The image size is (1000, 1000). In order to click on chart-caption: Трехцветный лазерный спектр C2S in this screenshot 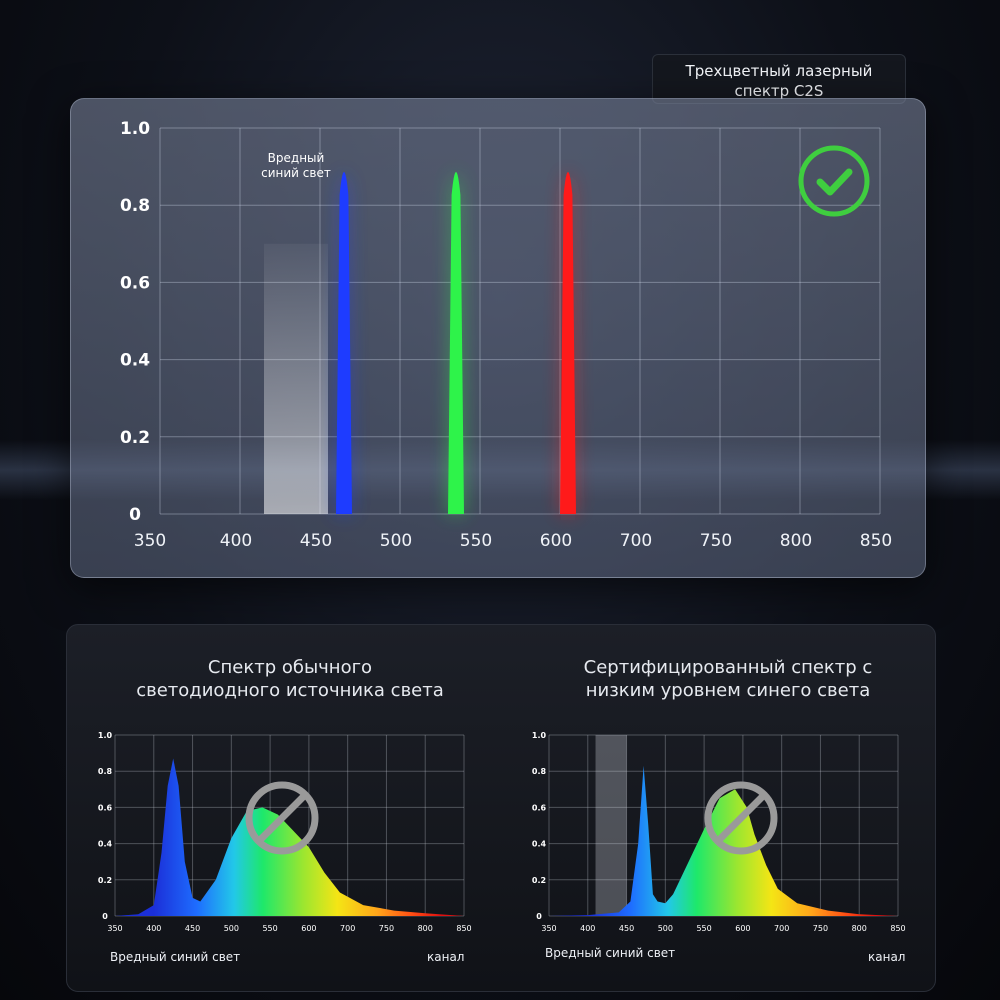, I will do `click(779, 79)`.